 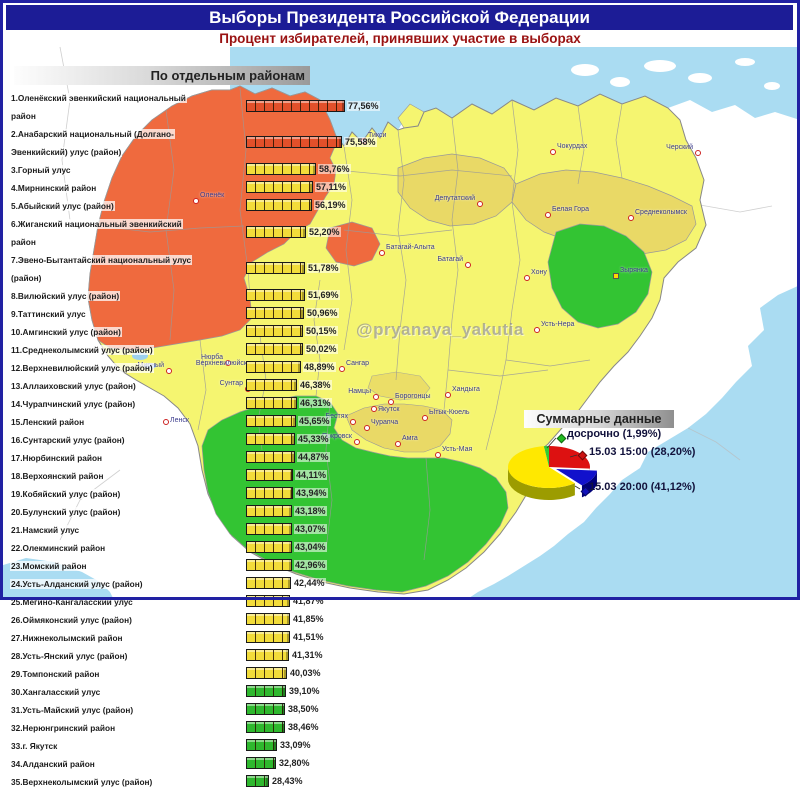 I want to click on district-value: 38,46%, so click(x=303, y=727).